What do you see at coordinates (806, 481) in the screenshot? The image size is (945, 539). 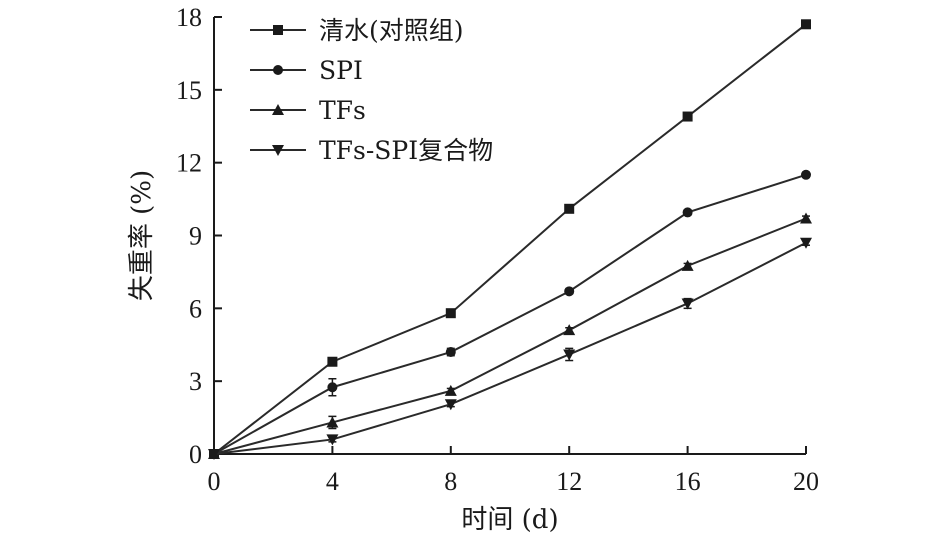 I see `x-tick-label: 20` at bounding box center [806, 481].